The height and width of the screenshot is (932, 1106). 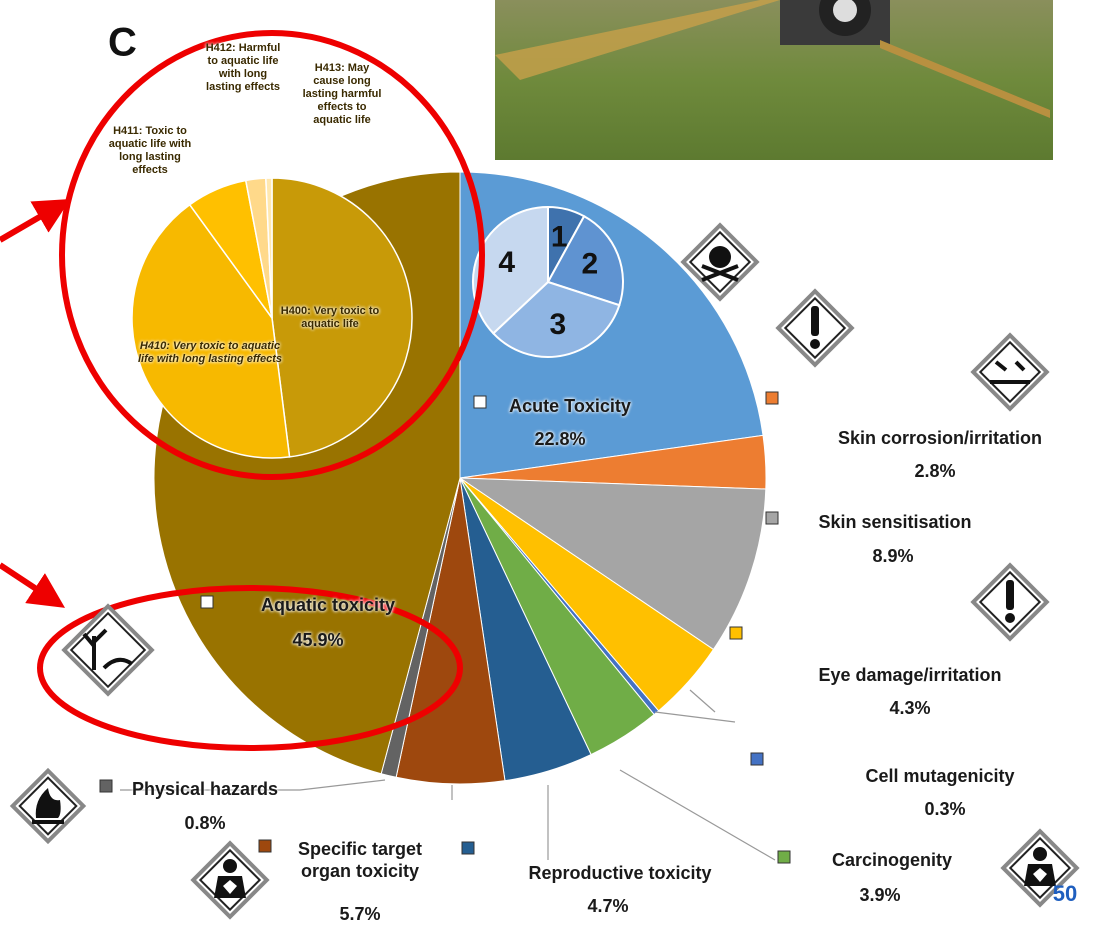 I want to click on value-label: 45.9%, so click(x=318, y=640).